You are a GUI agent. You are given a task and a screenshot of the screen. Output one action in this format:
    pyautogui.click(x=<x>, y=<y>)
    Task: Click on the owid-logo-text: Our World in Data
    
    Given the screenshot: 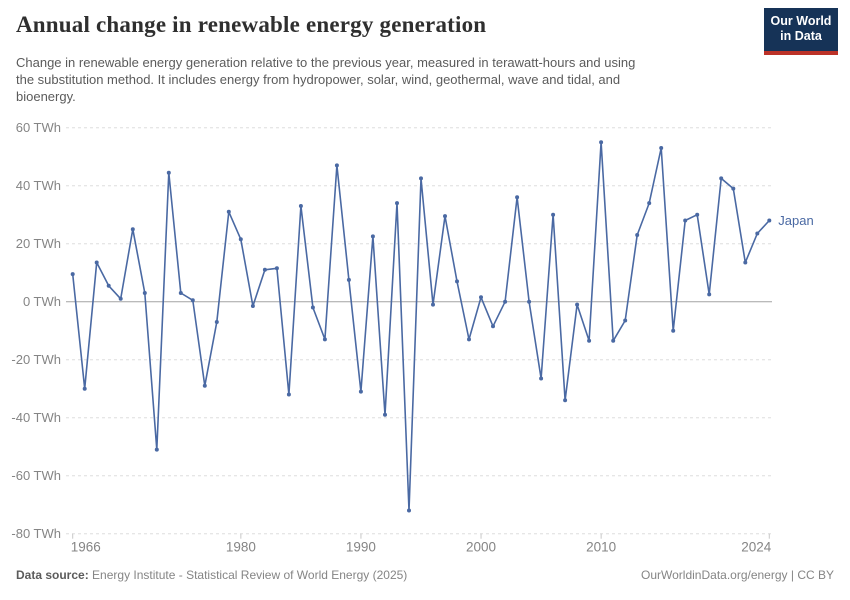 What is the action you would take?
    pyautogui.click(x=801, y=28)
    